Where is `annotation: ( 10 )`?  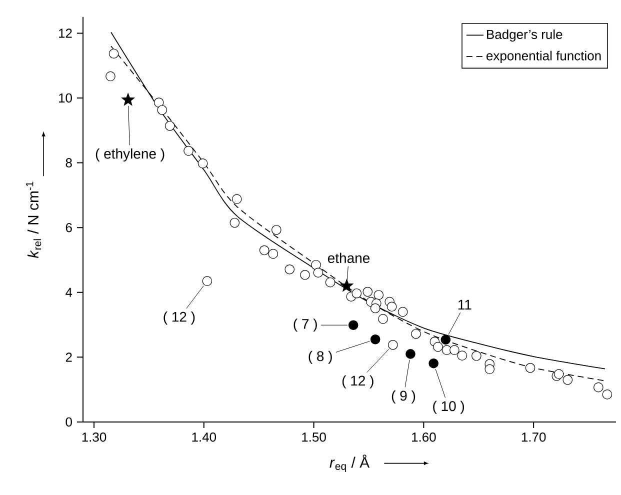 annotation: ( 10 ) is located at coordinates (448, 407).